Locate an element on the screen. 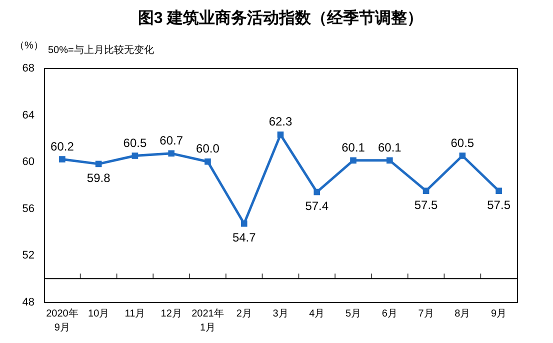  y-tick-label: 60 is located at coordinates (28, 162).